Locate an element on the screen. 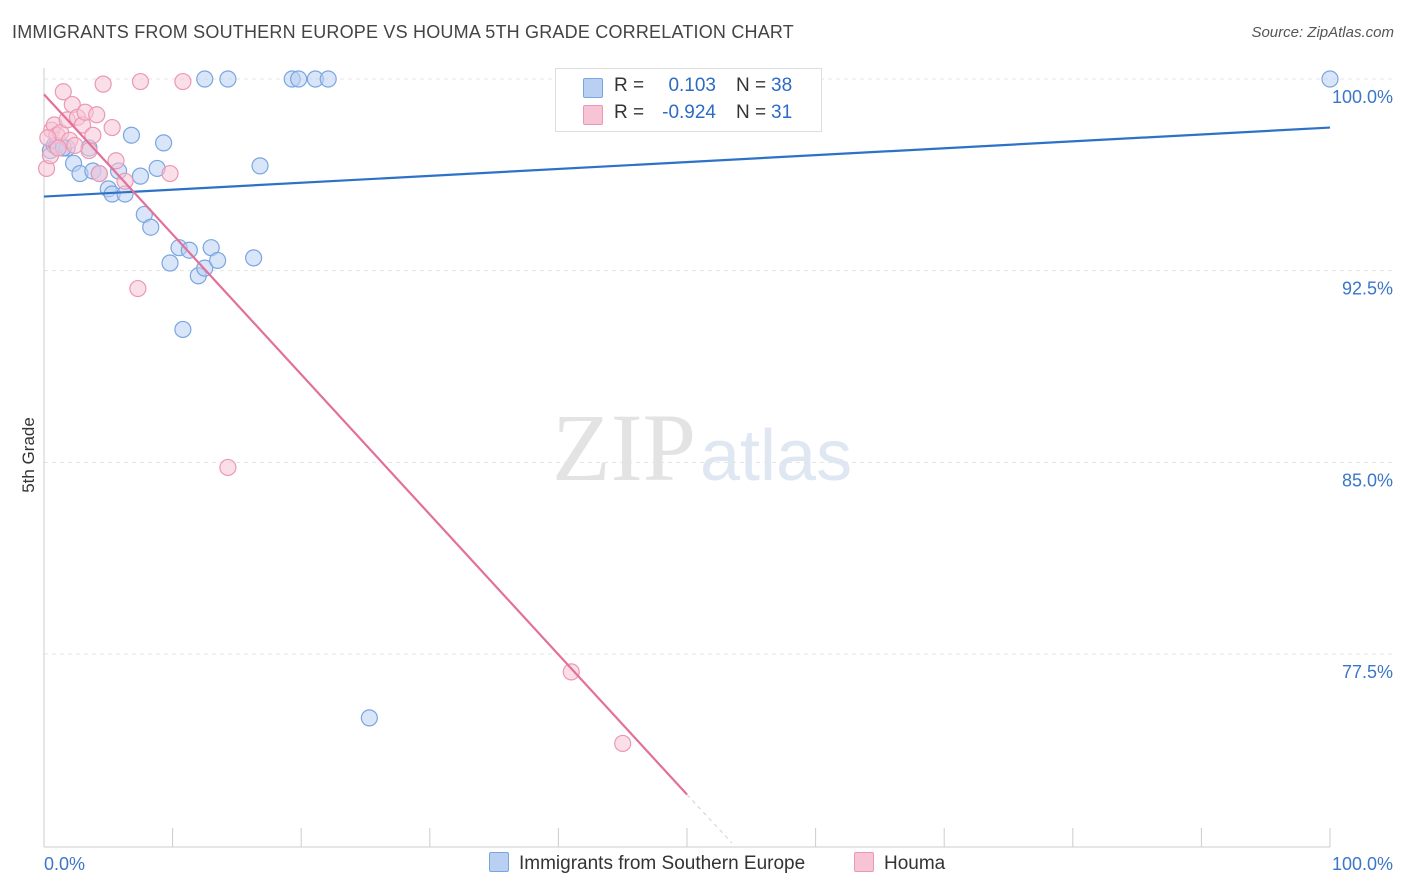 The height and width of the screenshot is (892, 1406). watermark-zip: ZIP is located at coordinates (624, 447).